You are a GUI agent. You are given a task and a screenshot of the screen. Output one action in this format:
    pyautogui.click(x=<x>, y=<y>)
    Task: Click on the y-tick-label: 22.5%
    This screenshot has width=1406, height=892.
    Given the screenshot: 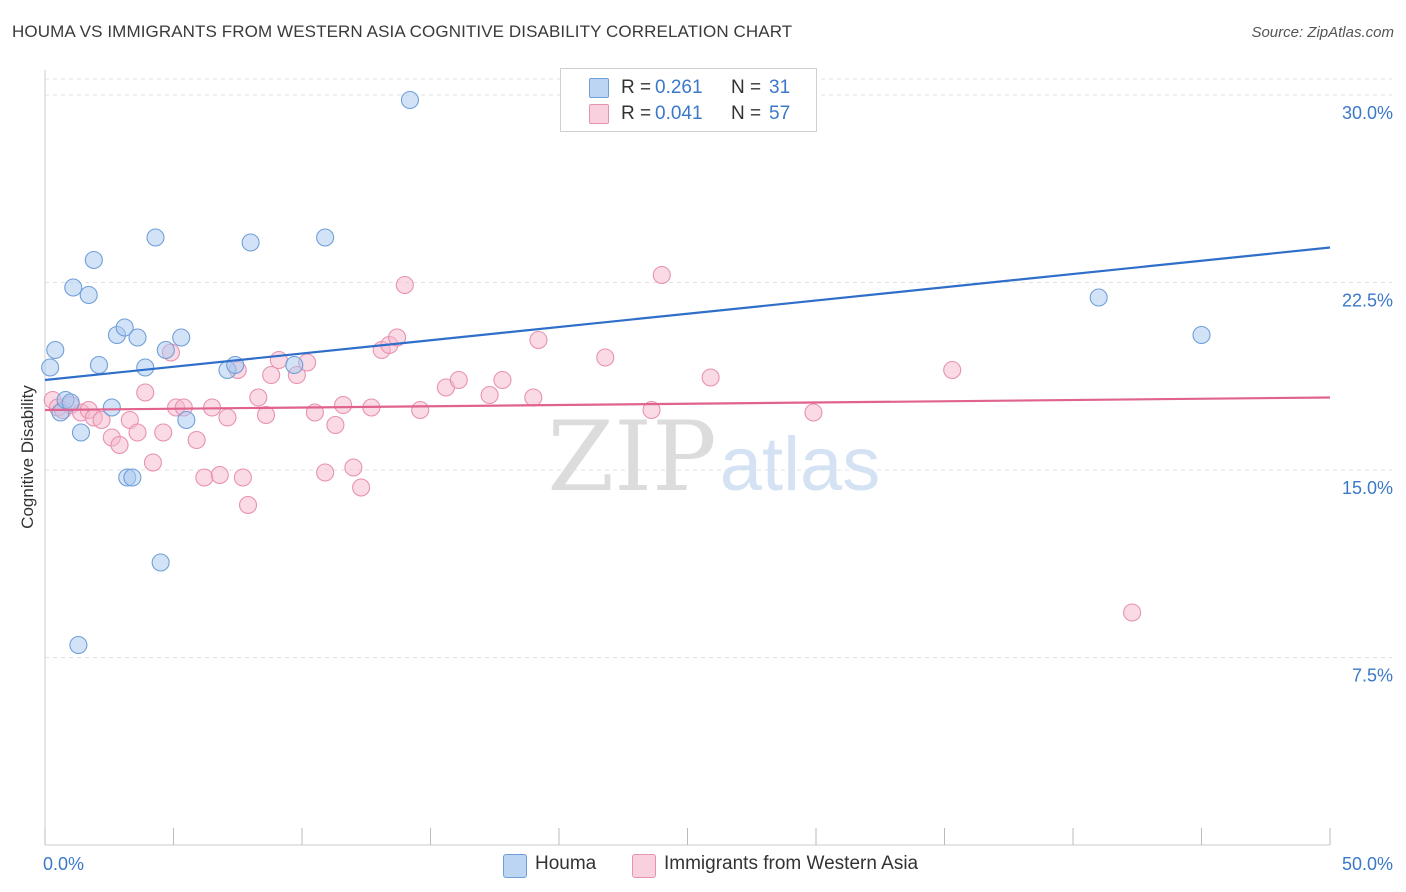 What is the action you would take?
    pyautogui.click(x=1367, y=301)
    